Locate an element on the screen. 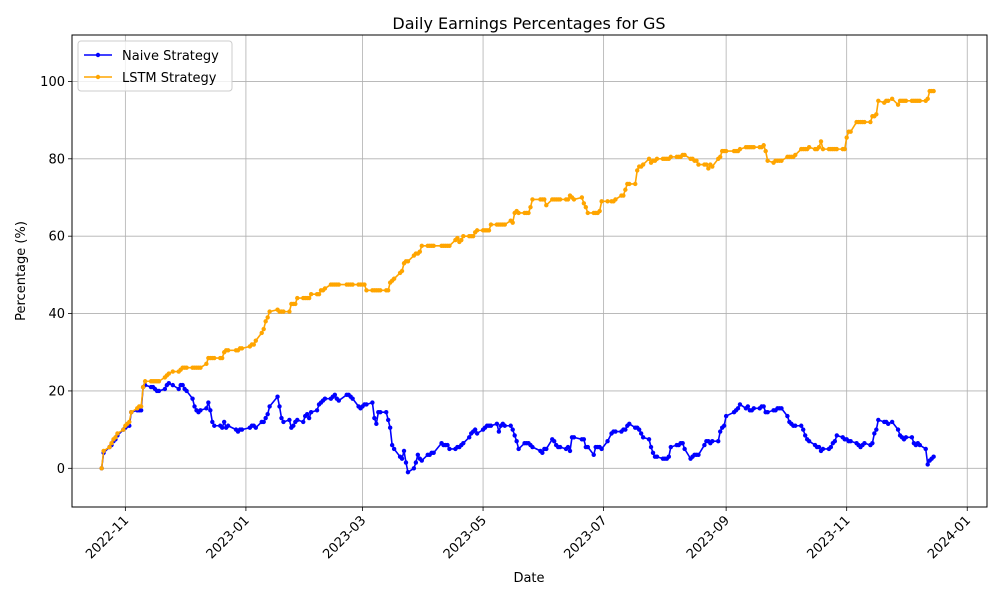  chart-title: Daily Earnings Percentages for GS is located at coordinates (528, 23).